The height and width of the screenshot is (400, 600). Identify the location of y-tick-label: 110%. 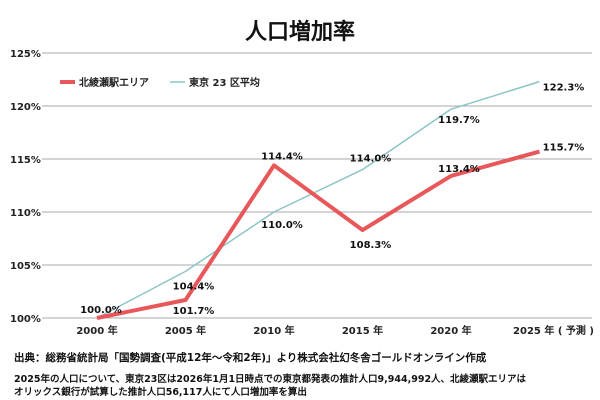
(25, 213).